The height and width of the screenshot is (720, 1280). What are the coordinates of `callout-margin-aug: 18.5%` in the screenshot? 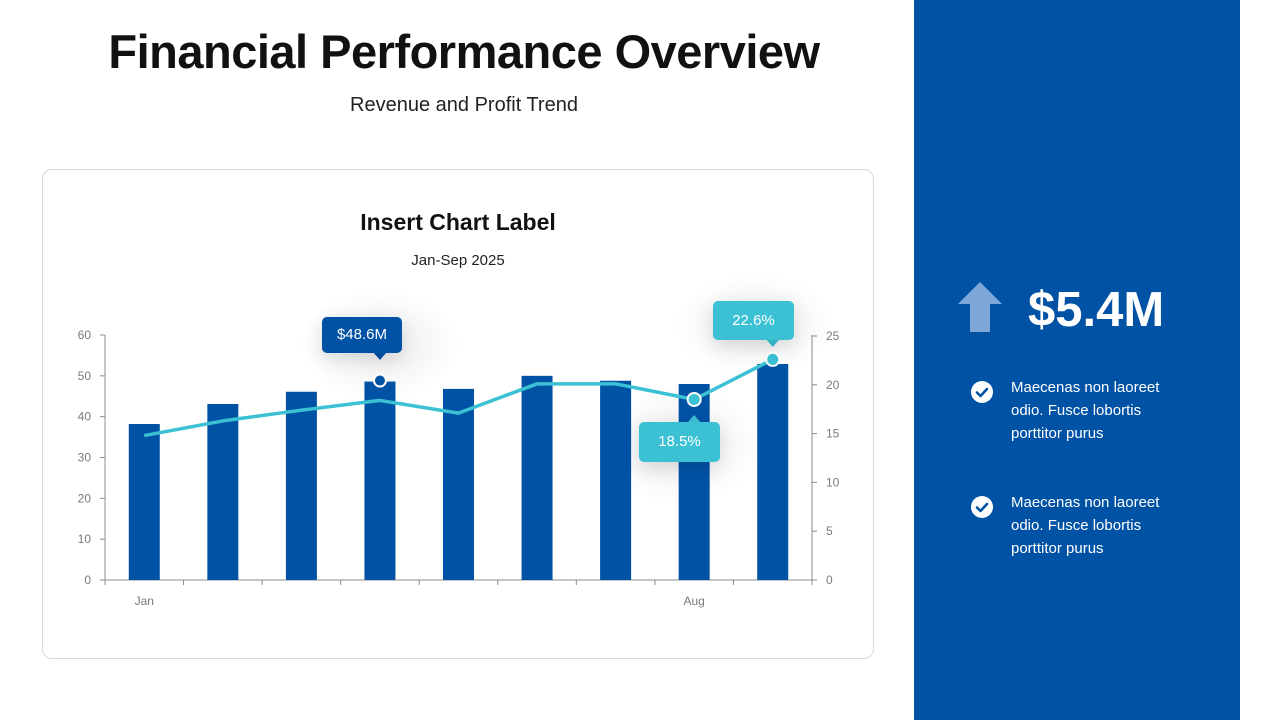 It's located at (679, 442).